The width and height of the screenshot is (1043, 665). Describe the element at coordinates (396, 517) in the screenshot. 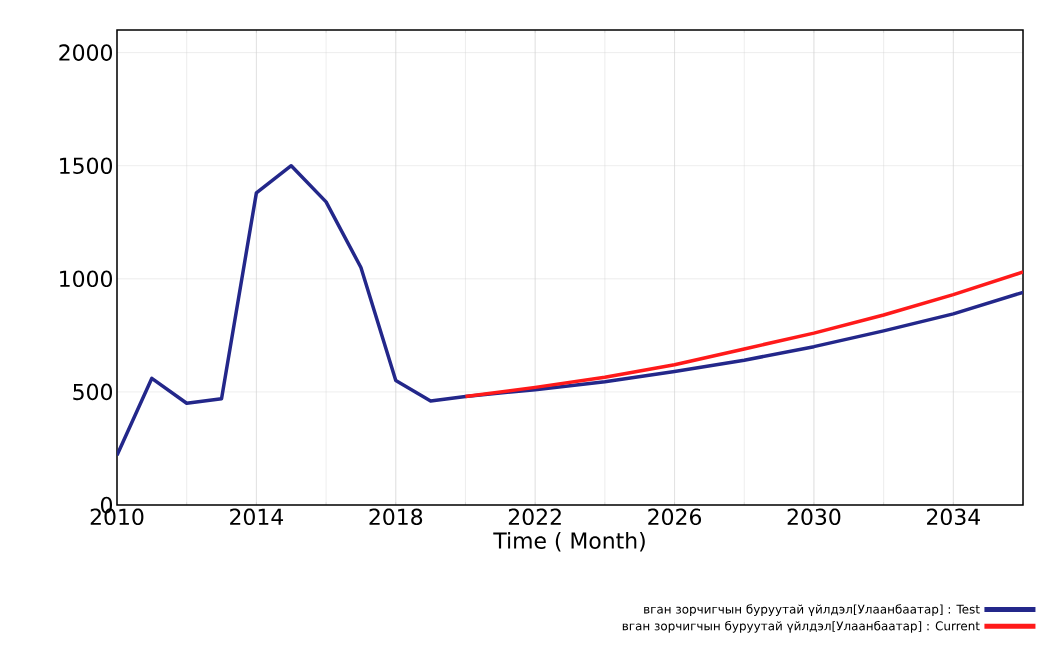

I see `x-tick-label: 2018` at that location.